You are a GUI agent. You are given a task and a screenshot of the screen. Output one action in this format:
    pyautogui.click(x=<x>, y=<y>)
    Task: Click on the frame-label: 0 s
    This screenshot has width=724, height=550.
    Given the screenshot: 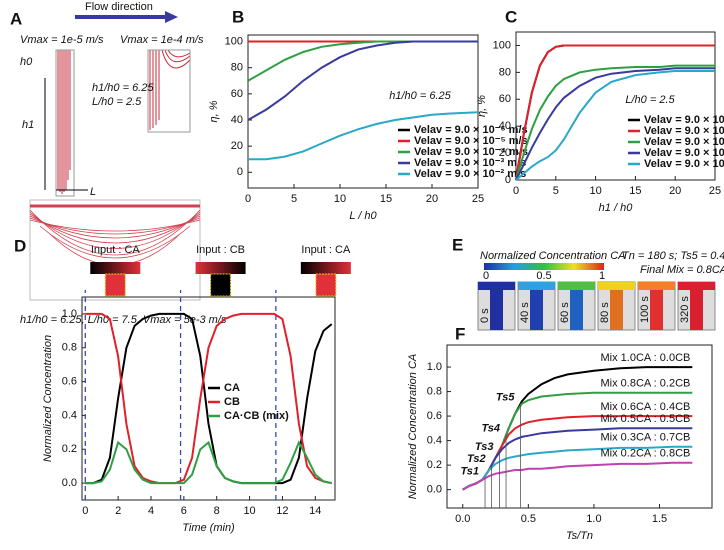 What is the action you would take?
    pyautogui.click(x=485, y=315)
    